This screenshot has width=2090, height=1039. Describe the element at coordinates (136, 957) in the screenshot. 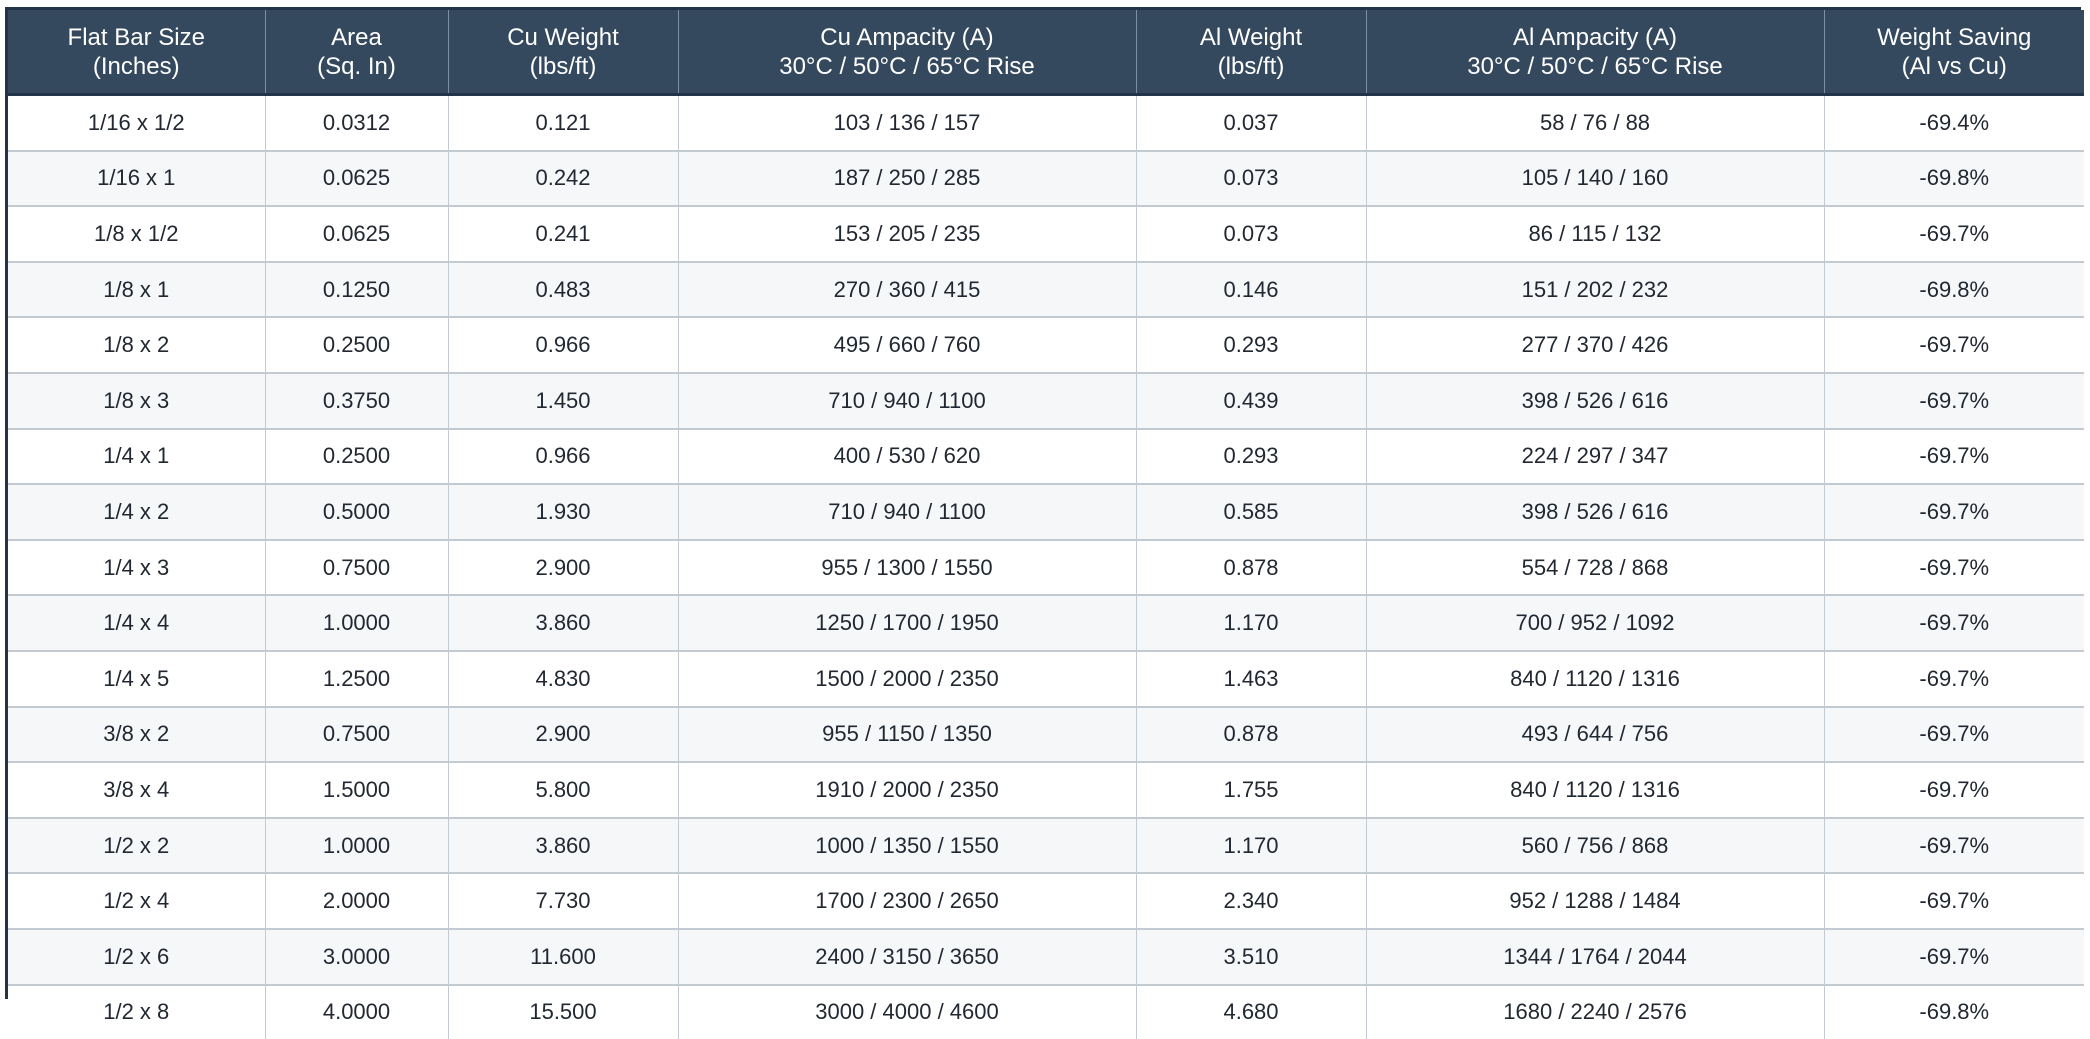

I see `cell-flat-bar-size: 1/2 x 6` at that location.